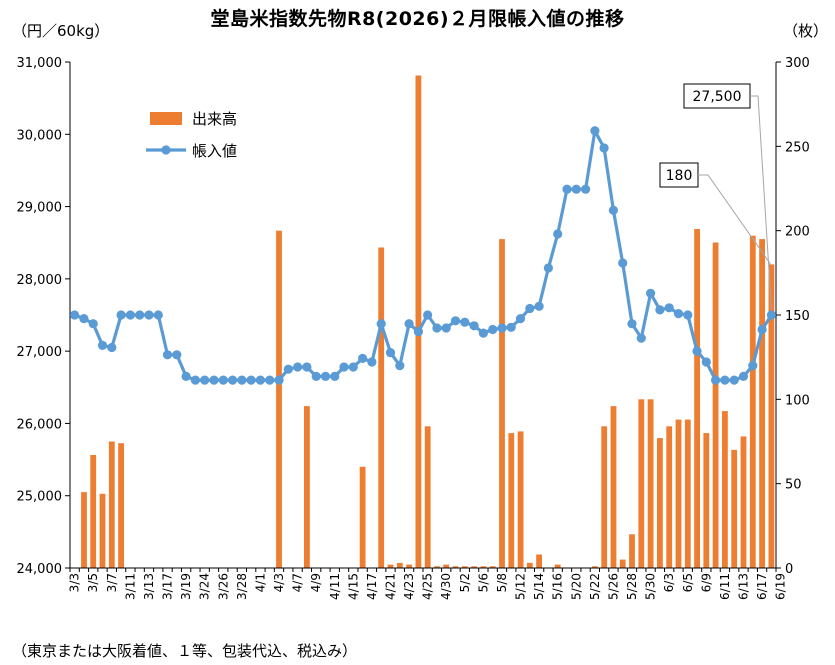  What do you see at coordinates (40, 424) in the screenshot?
I see `left-tick-label: 26,000` at bounding box center [40, 424].